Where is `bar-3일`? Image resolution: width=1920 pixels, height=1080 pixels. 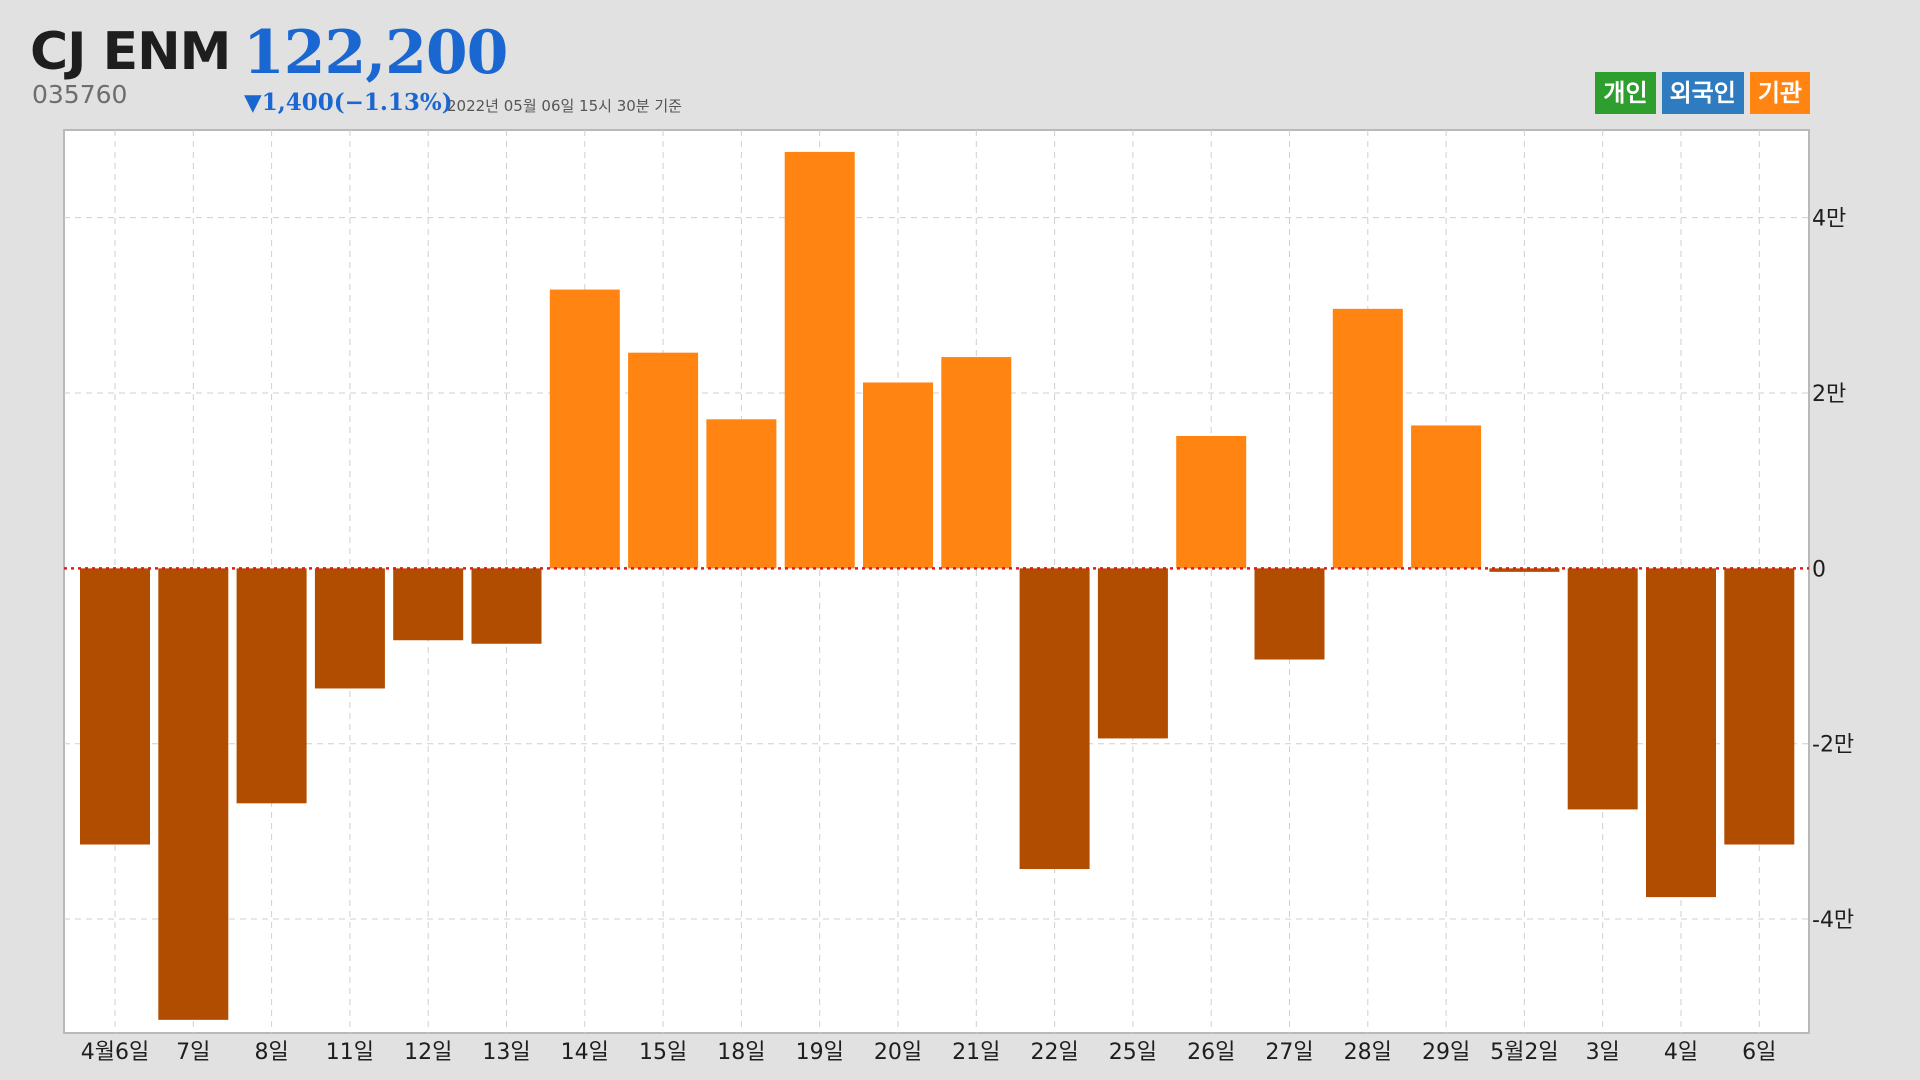 bar-3일 is located at coordinates (1602, 689).